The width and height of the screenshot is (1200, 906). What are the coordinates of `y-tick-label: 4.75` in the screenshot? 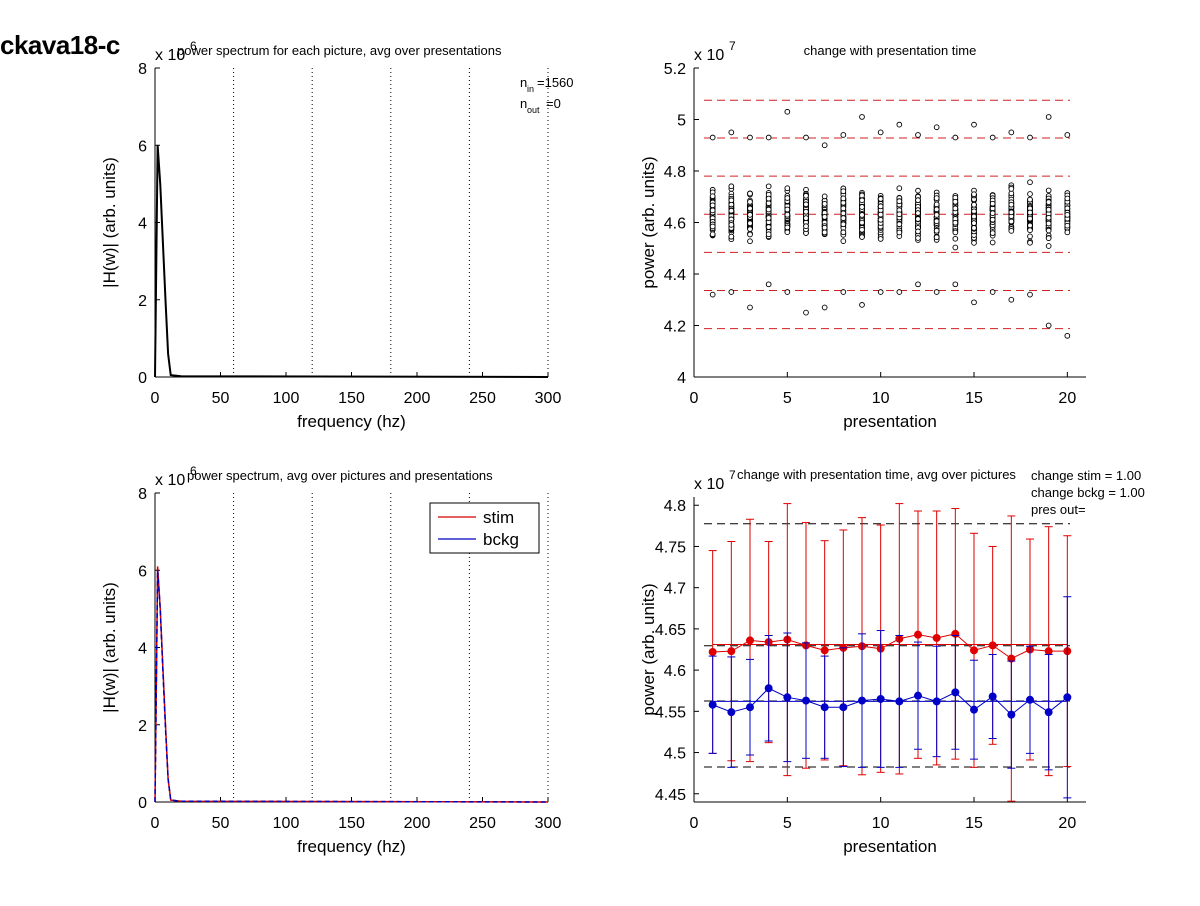 It's located at (670, 547).